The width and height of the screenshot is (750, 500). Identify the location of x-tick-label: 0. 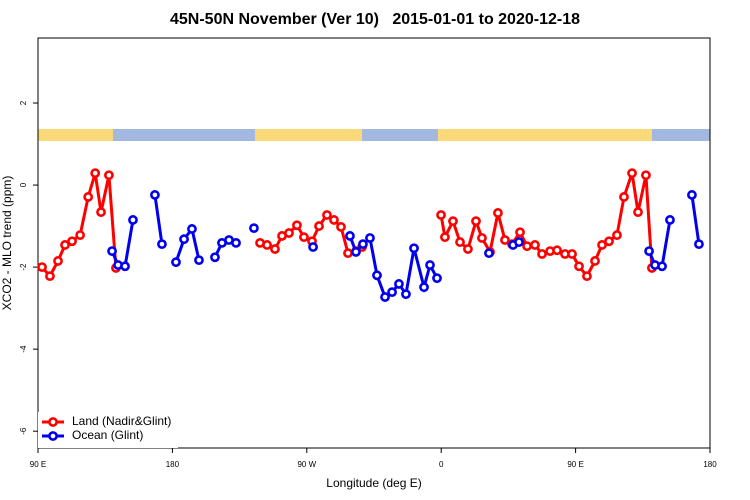
(441, 464).